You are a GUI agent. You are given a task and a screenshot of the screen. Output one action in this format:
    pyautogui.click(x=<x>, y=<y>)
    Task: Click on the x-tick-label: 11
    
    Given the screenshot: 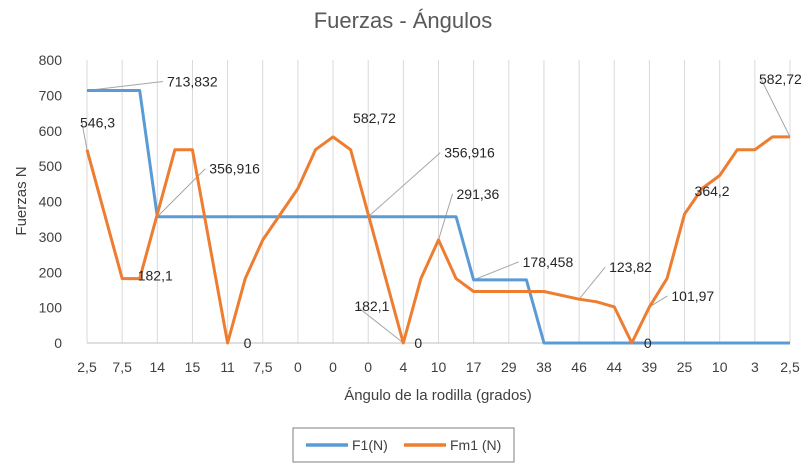 What is the action you would take?
    pyautogui.click(x=227, y=367)
    